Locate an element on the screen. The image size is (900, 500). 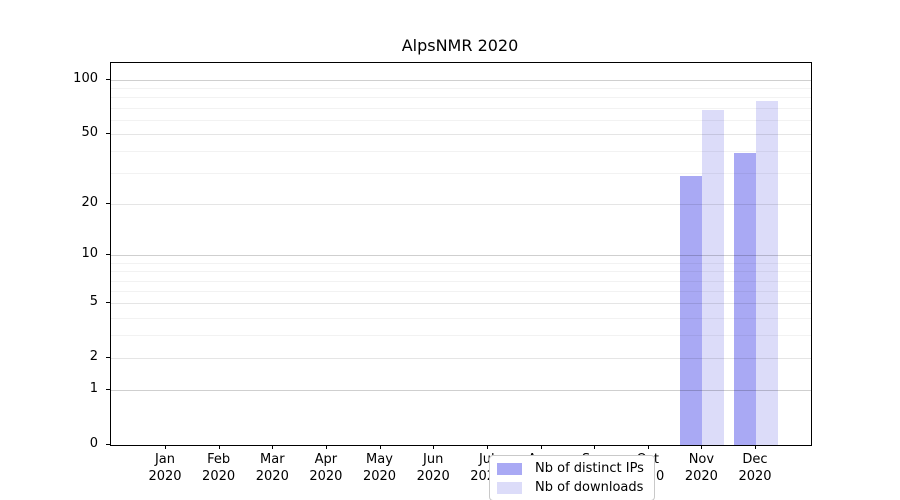
legend-item-distinct-ips: Nb of distinct IPs is located at coordinates (575, 468).